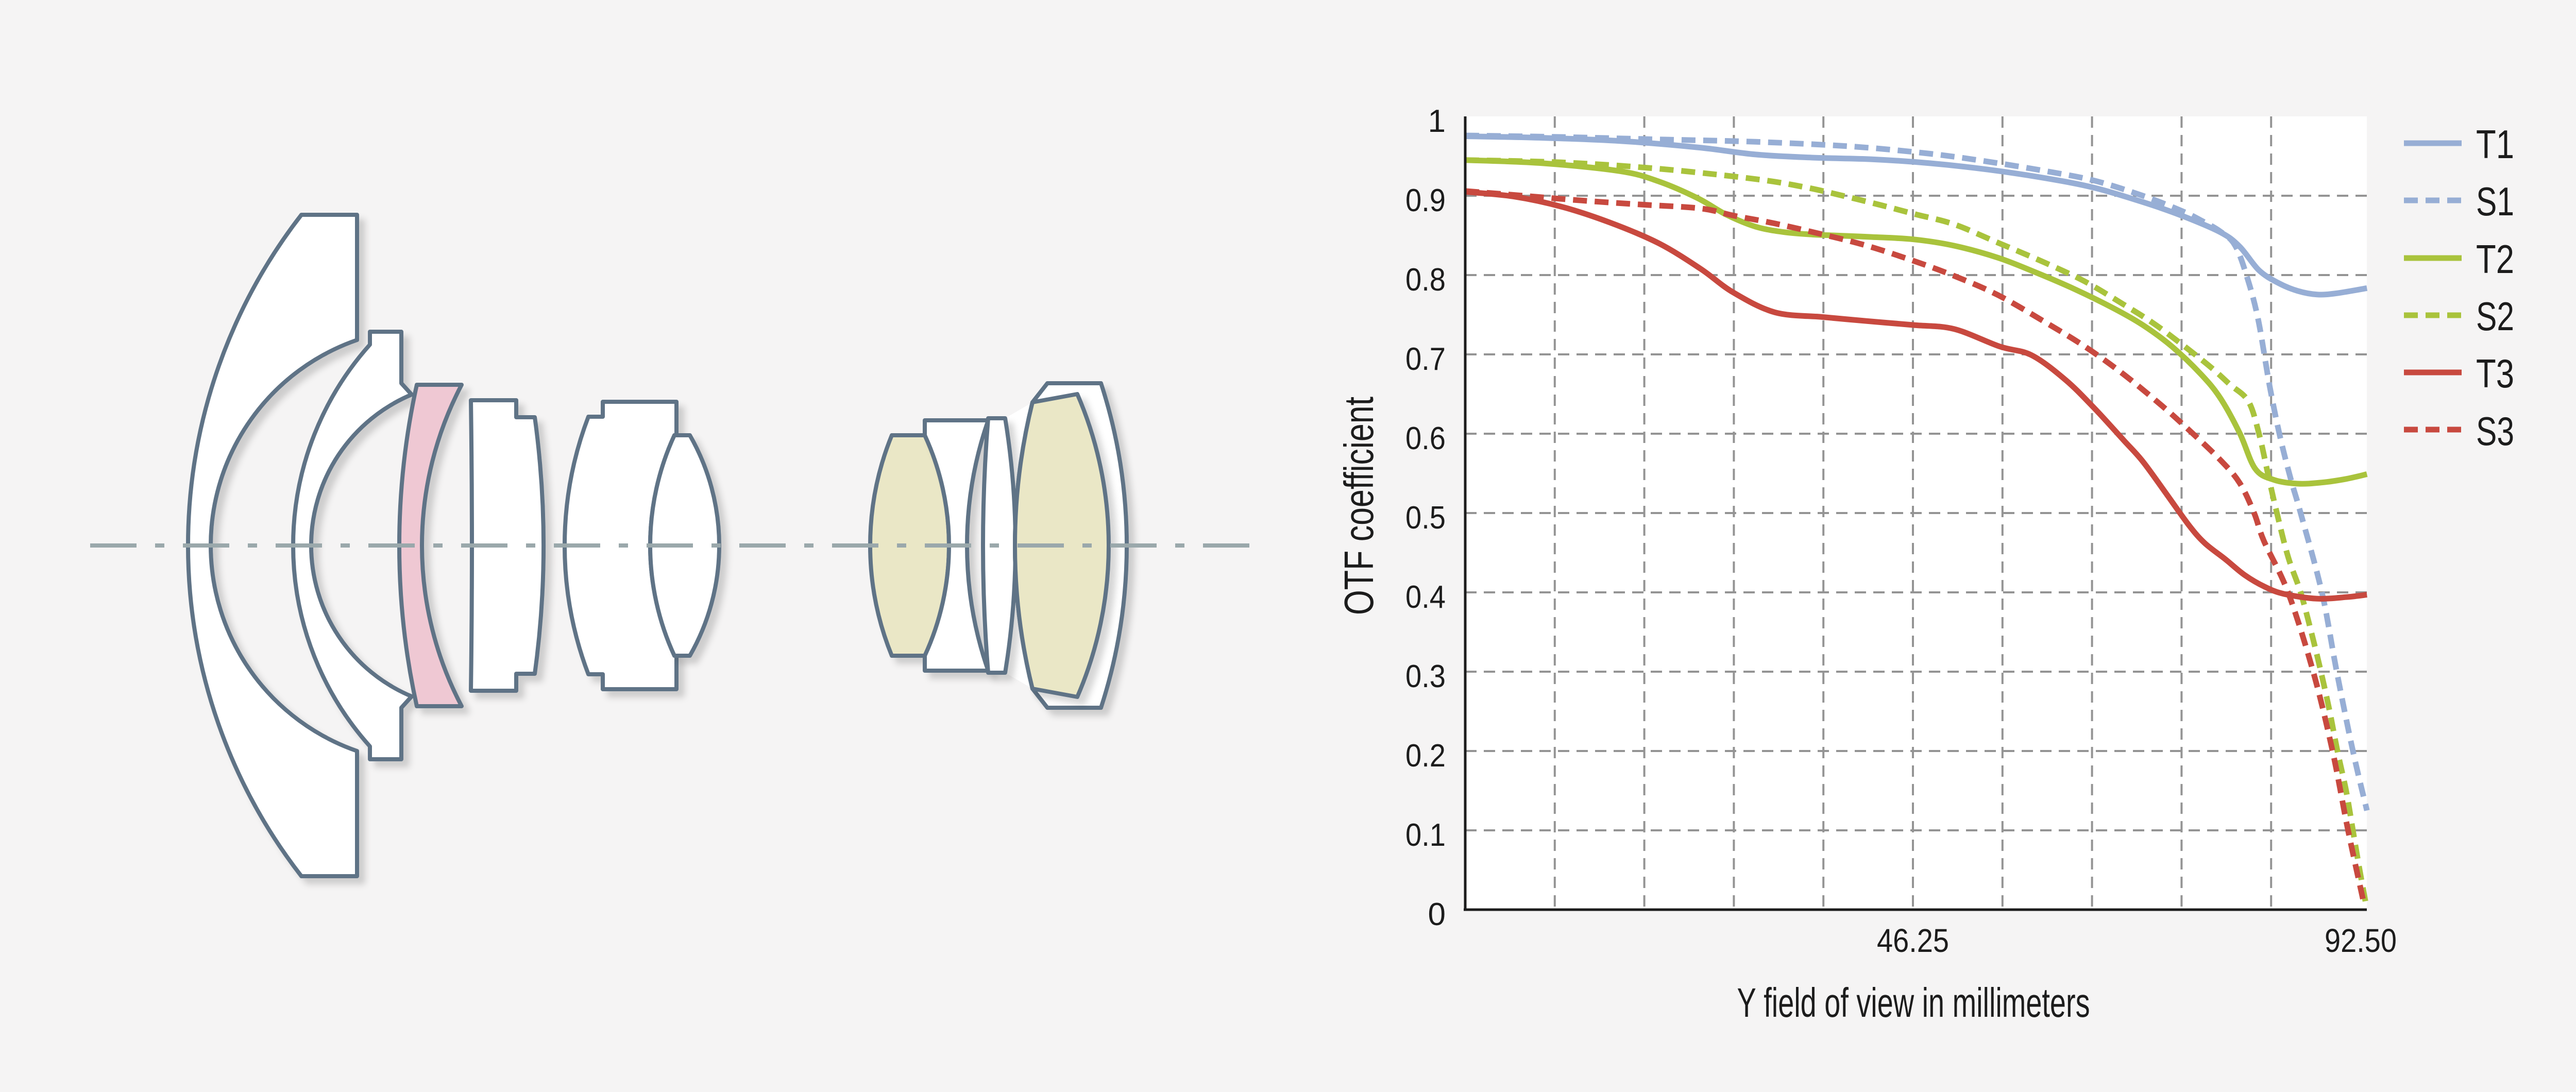 This screenshot has width=2576, height=1092. I want to click on svg-text: S3, so click(2495, 431).